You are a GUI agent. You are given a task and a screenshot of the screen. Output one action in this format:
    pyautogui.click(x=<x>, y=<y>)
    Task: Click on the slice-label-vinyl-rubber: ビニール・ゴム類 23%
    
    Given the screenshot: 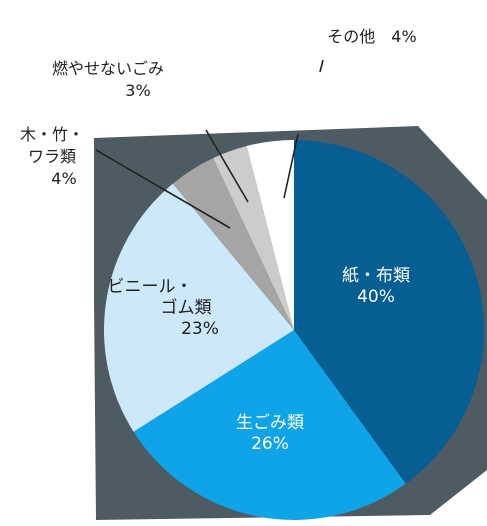 What is the action you would take?
    pyautogui.click(x=163, y=308)
    